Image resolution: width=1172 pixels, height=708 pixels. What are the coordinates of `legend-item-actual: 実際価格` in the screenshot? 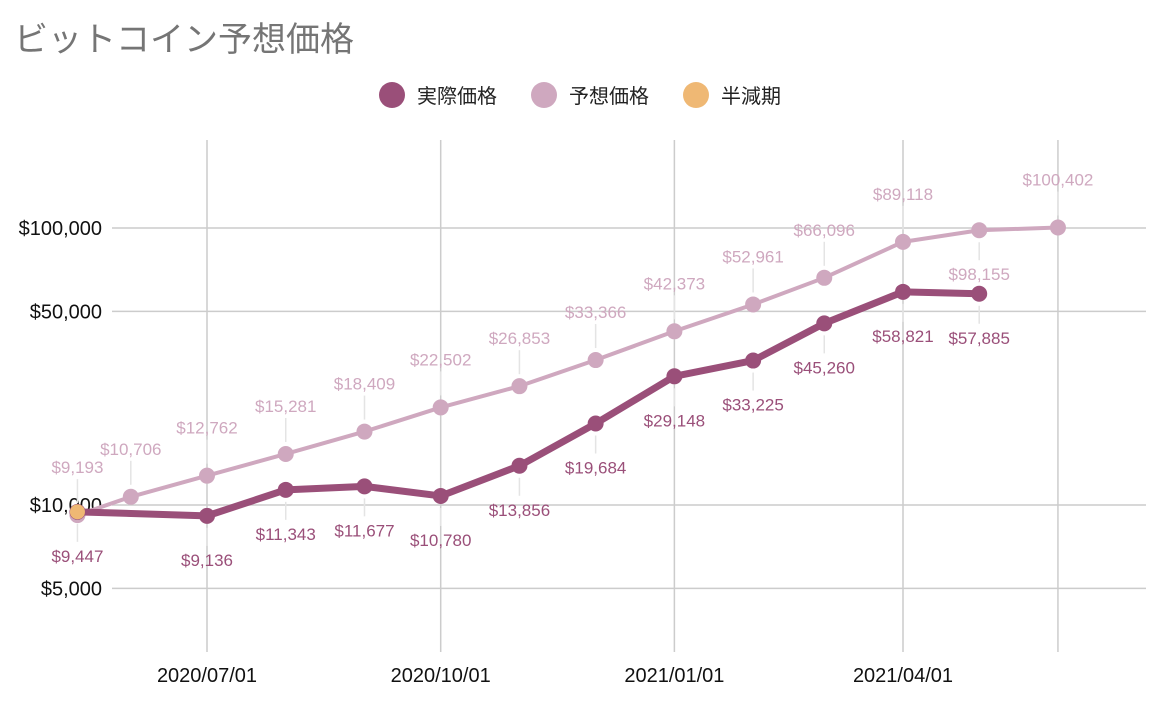 It's located at (438, 94).